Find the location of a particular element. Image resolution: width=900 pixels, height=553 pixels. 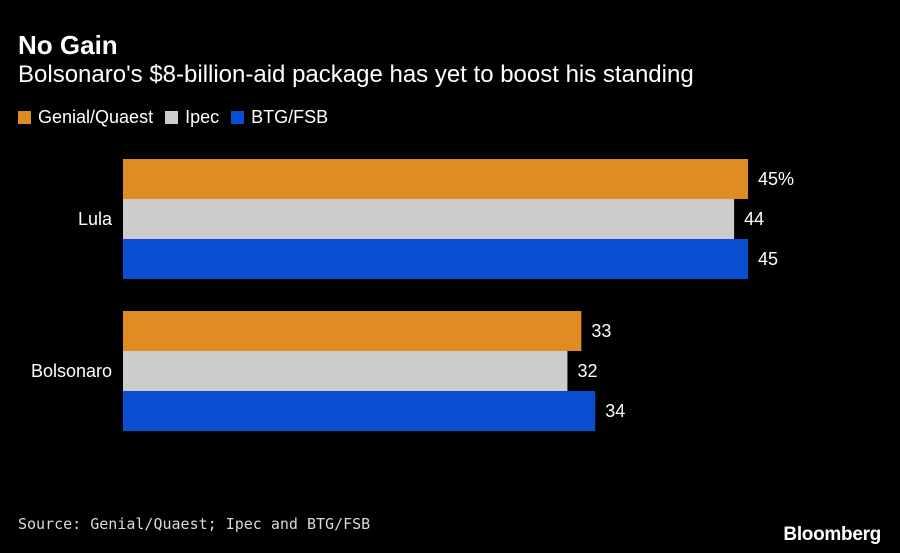

data-label-bolsonaro-btg-fsb: 34 is located at coordinates (615, 411).